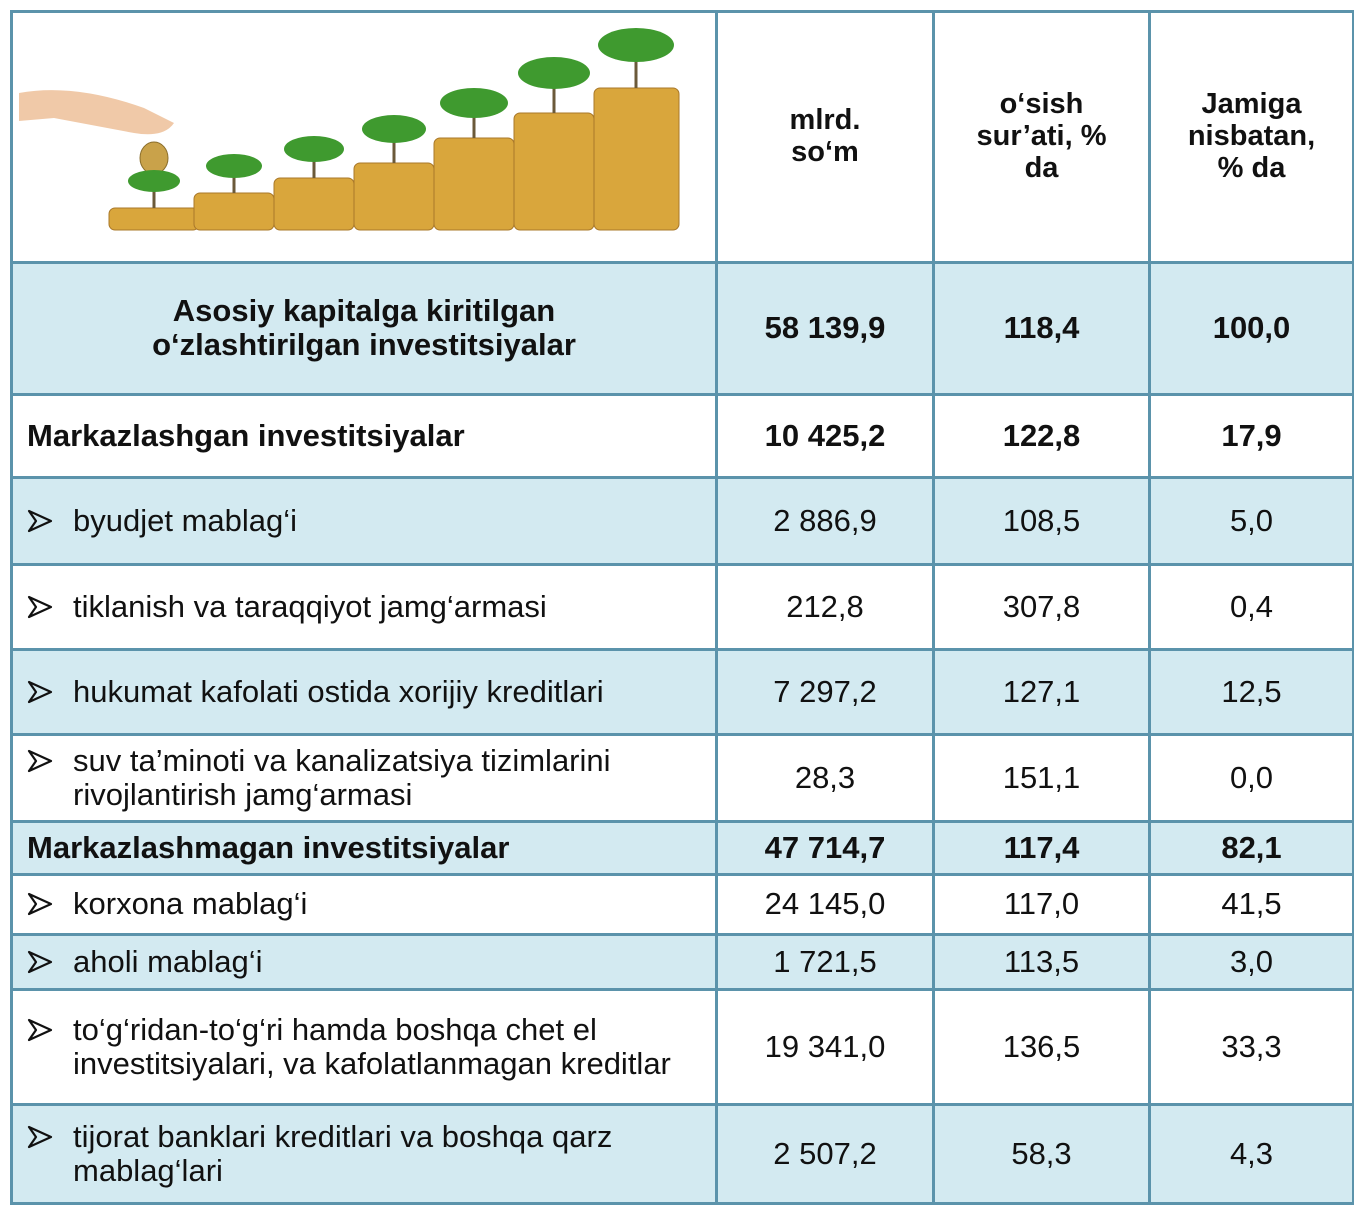 The width and height of the screenshot is (1354, 1205). Describe the element at coordinates (1041, 904) in the screenshot. I see `row-value: 117,0` at that location.